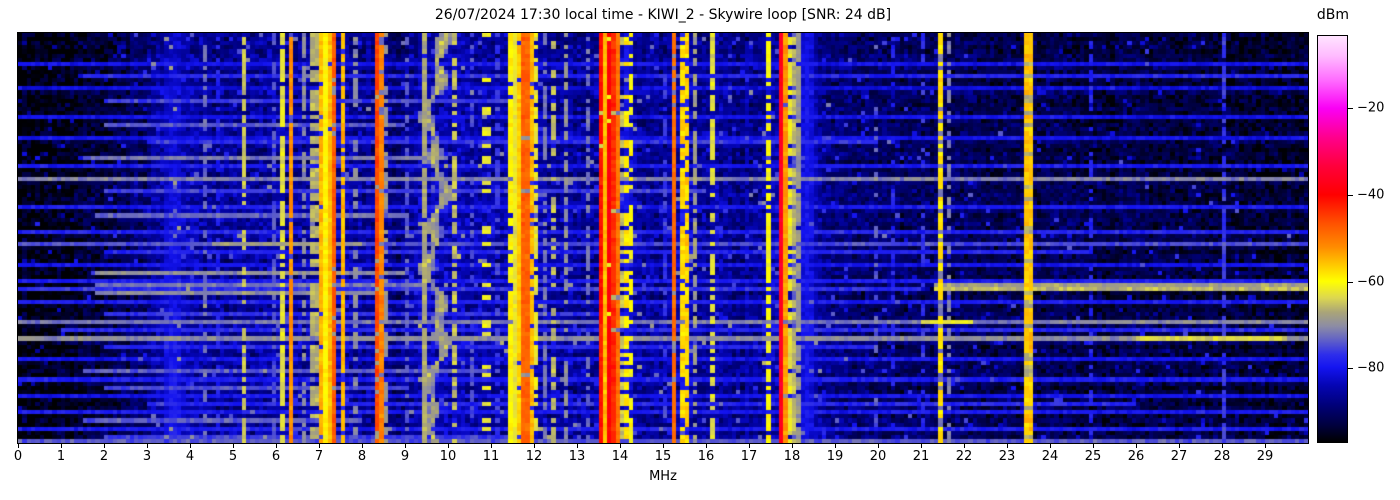 This screenshot has width=1400, height=500. I want to click on x-tick-label: 6, so click(276, 456).